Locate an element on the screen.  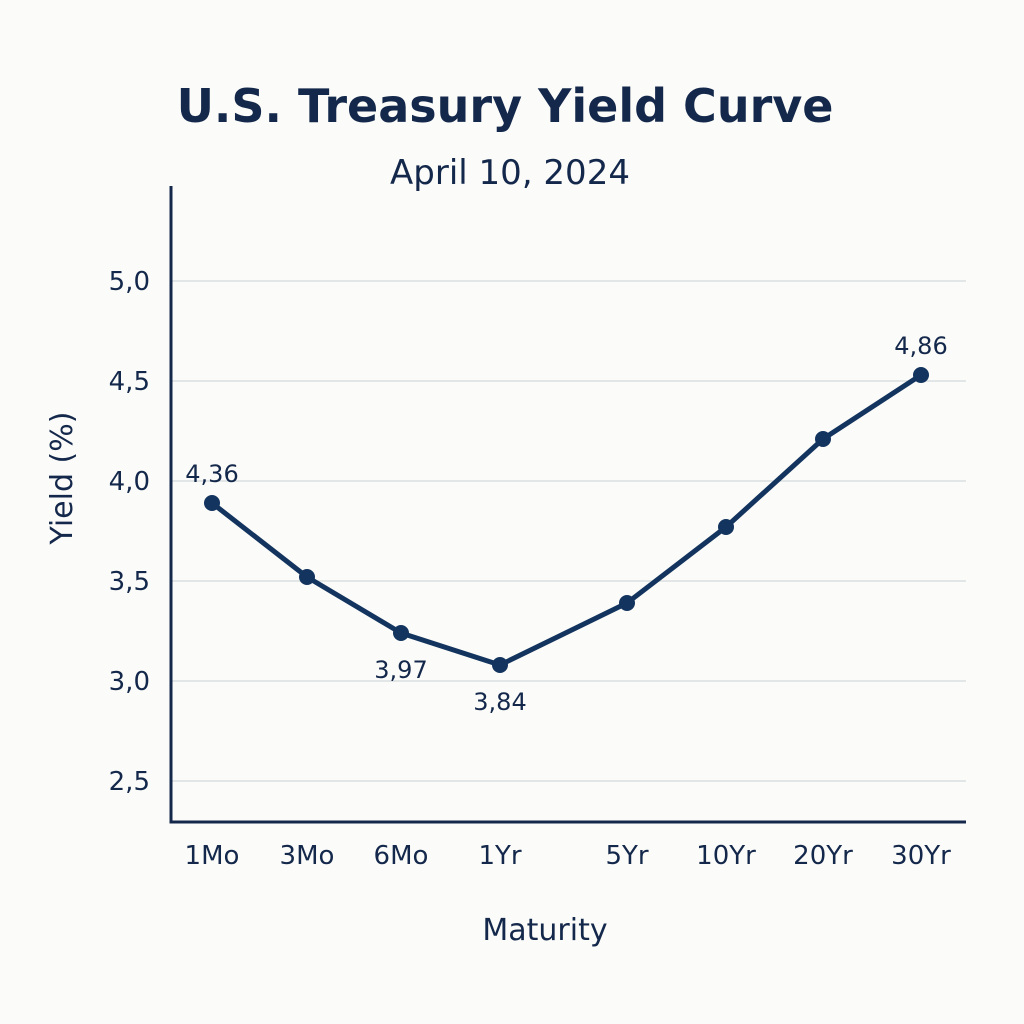
y-tick-label: 3,0 is located at coordinates (129, 682).